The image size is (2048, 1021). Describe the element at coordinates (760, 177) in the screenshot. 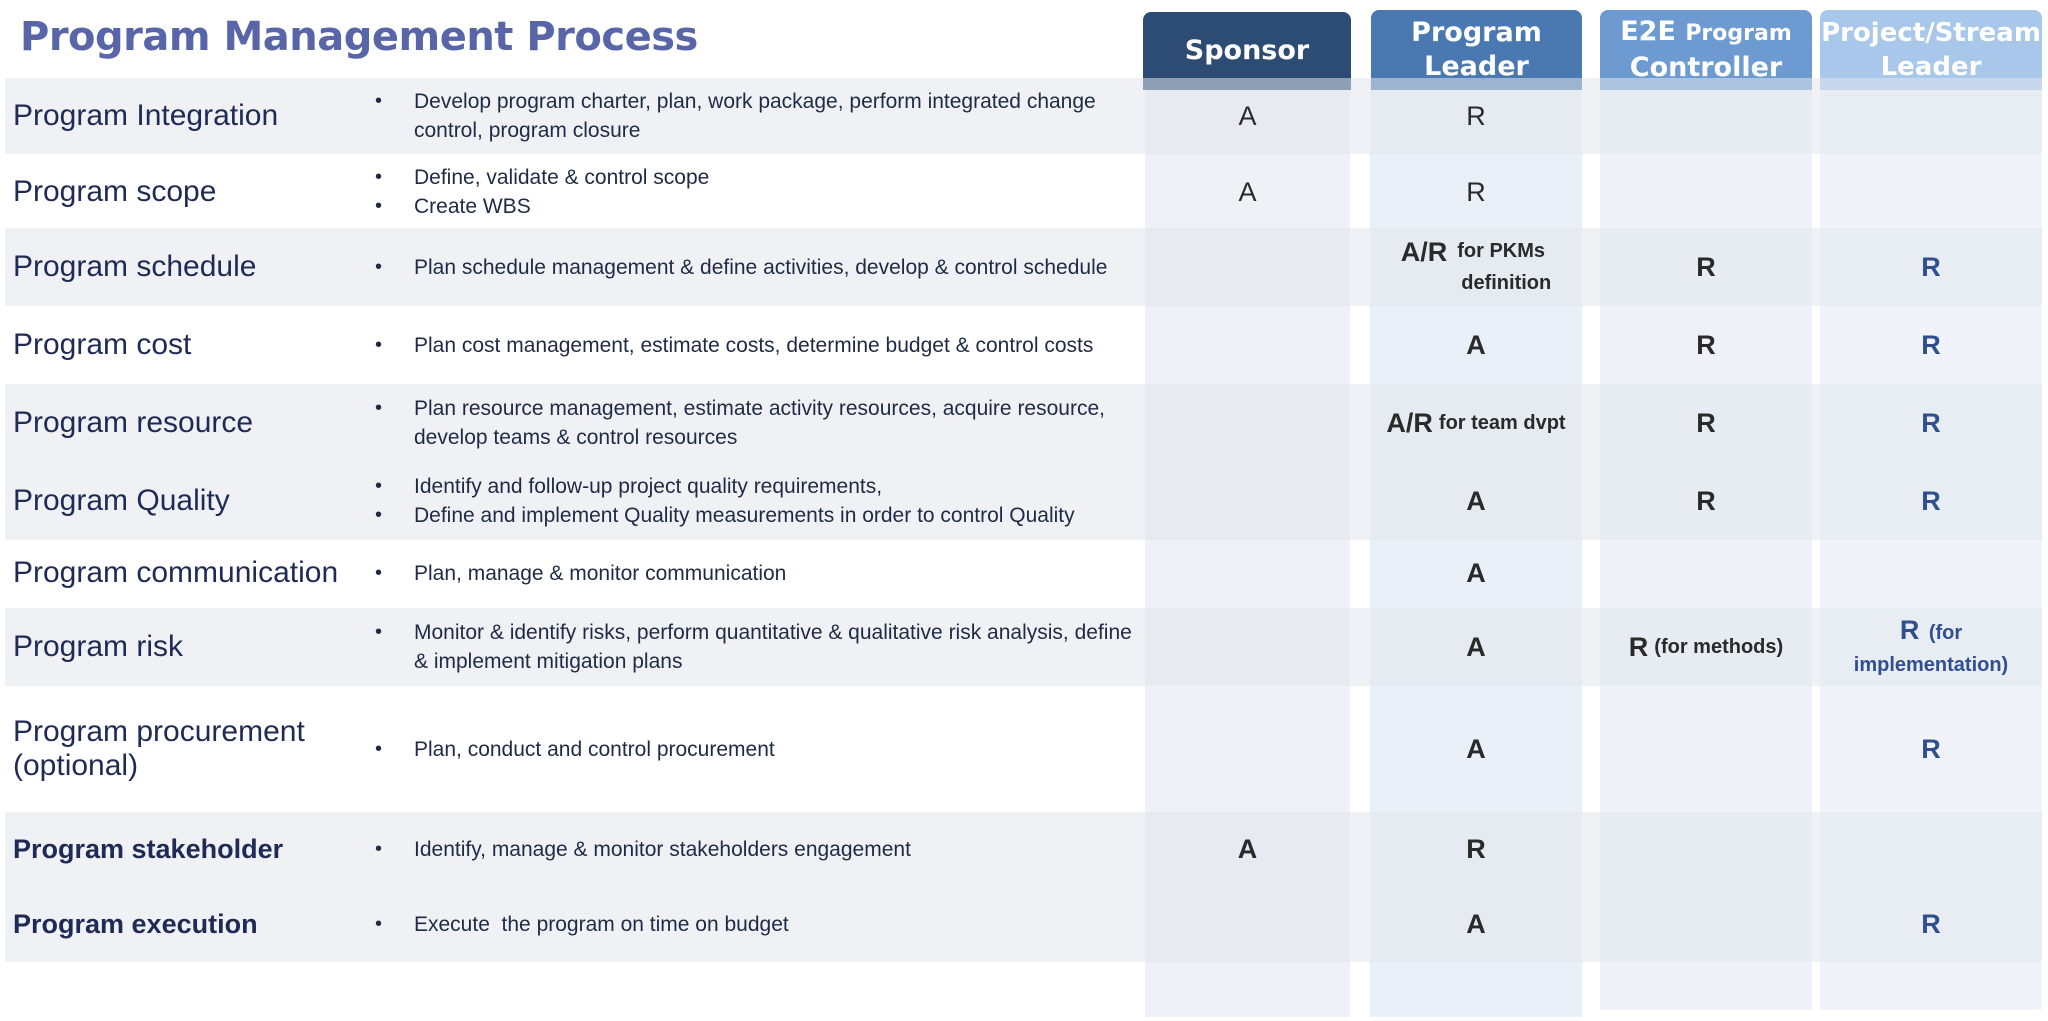

I see `bullet-item: Define, validate & control scope` at that location.